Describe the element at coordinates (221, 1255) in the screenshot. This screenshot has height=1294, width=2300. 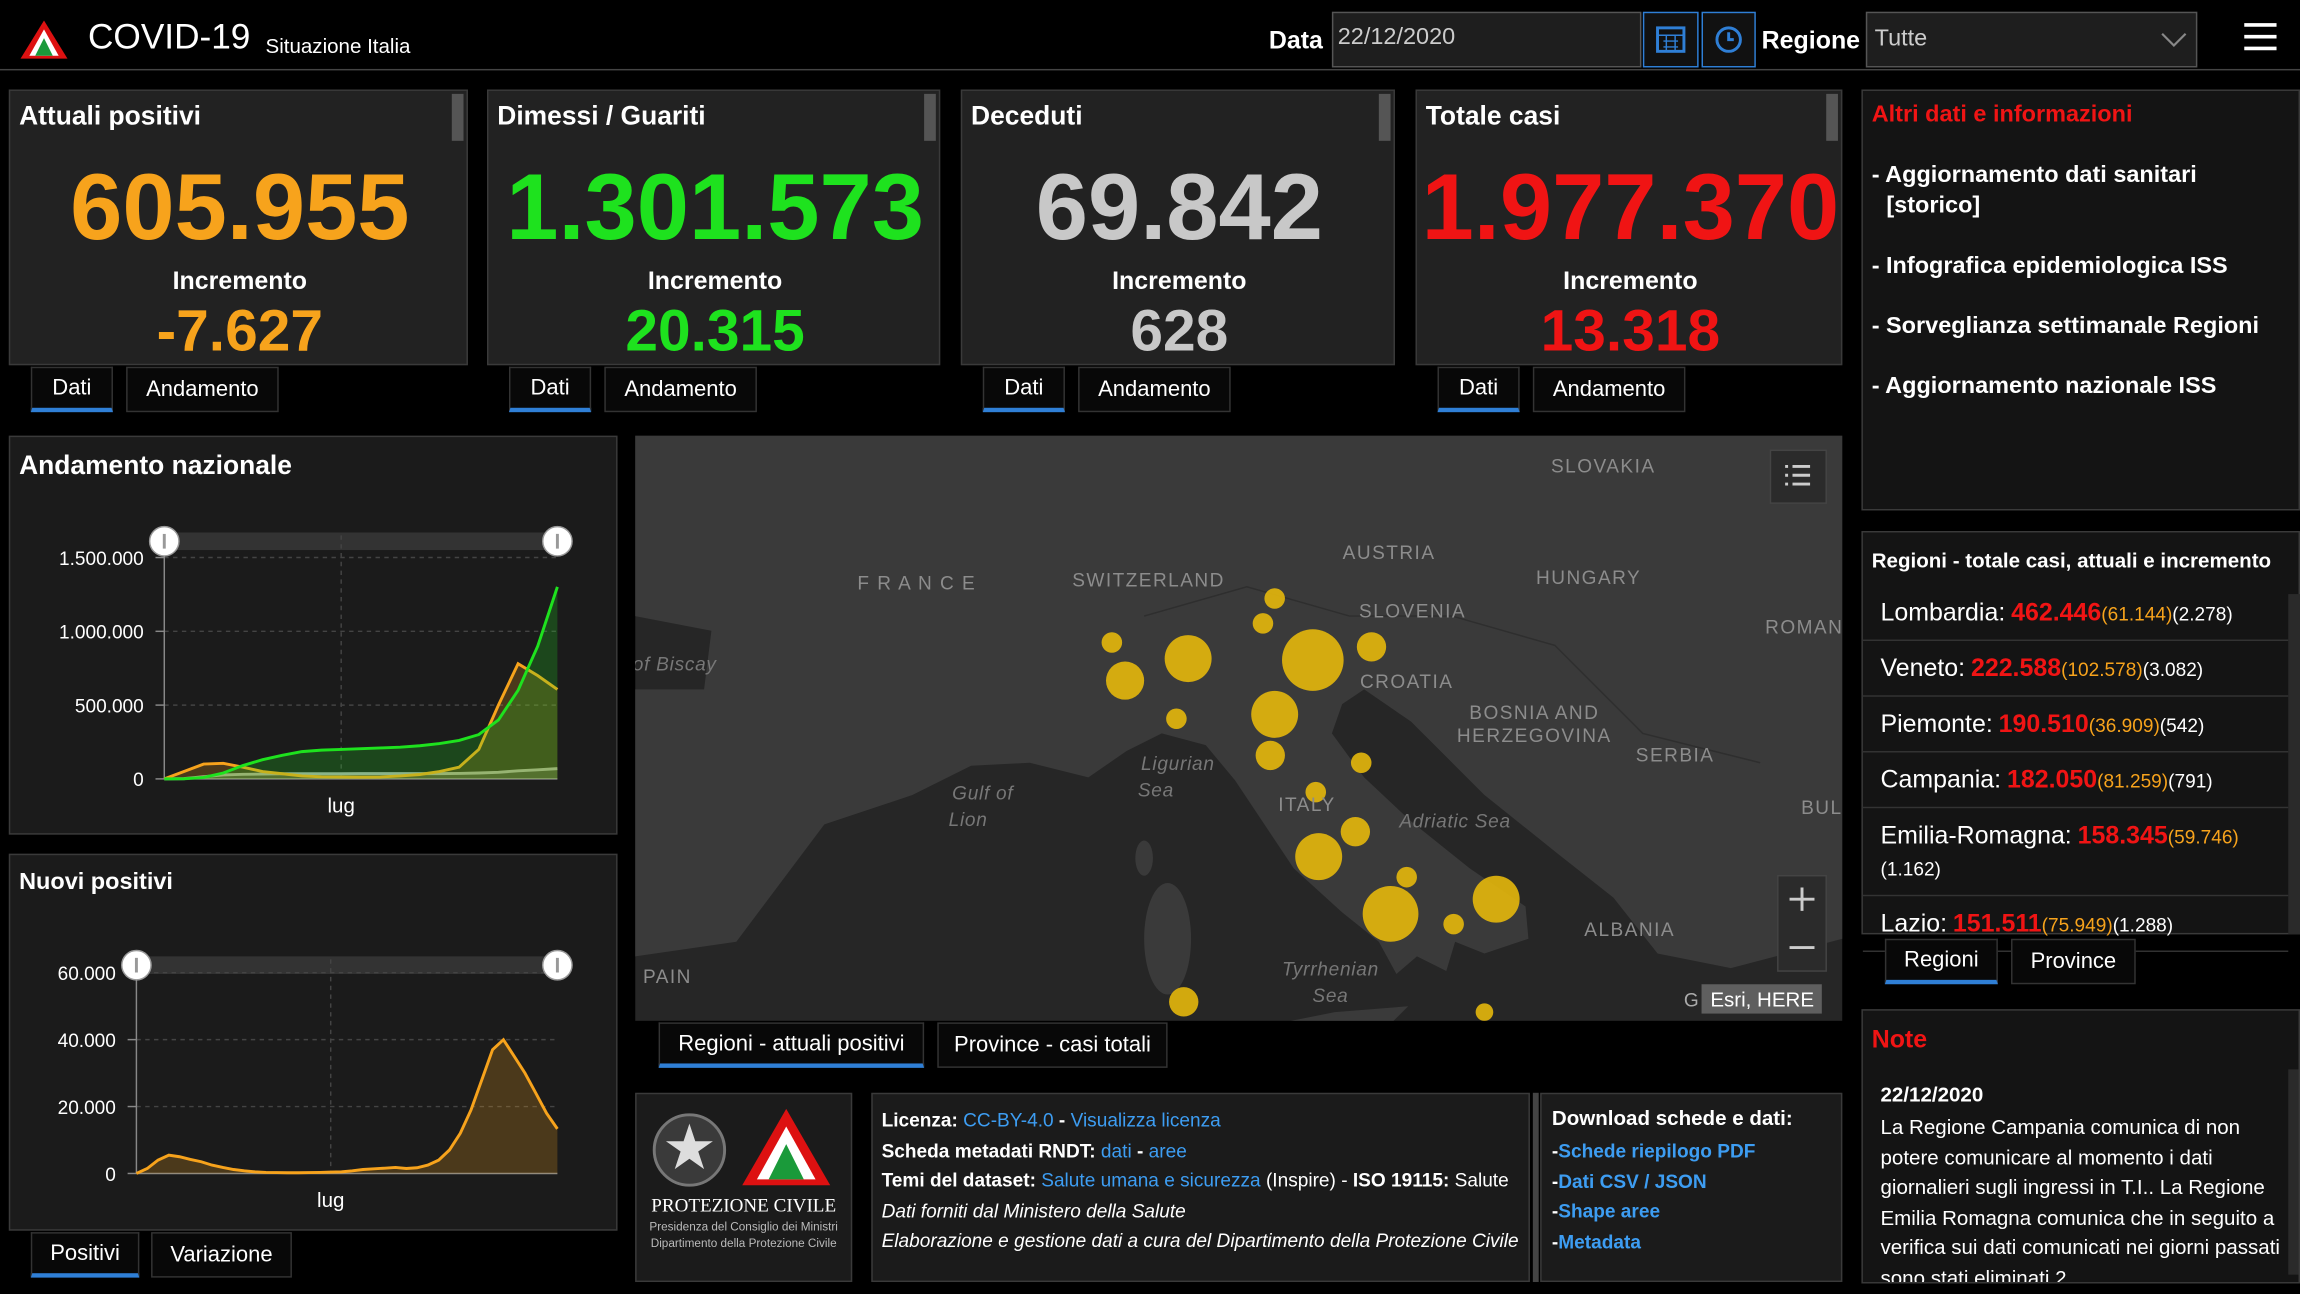
I see `tab: Variazione` at that location.